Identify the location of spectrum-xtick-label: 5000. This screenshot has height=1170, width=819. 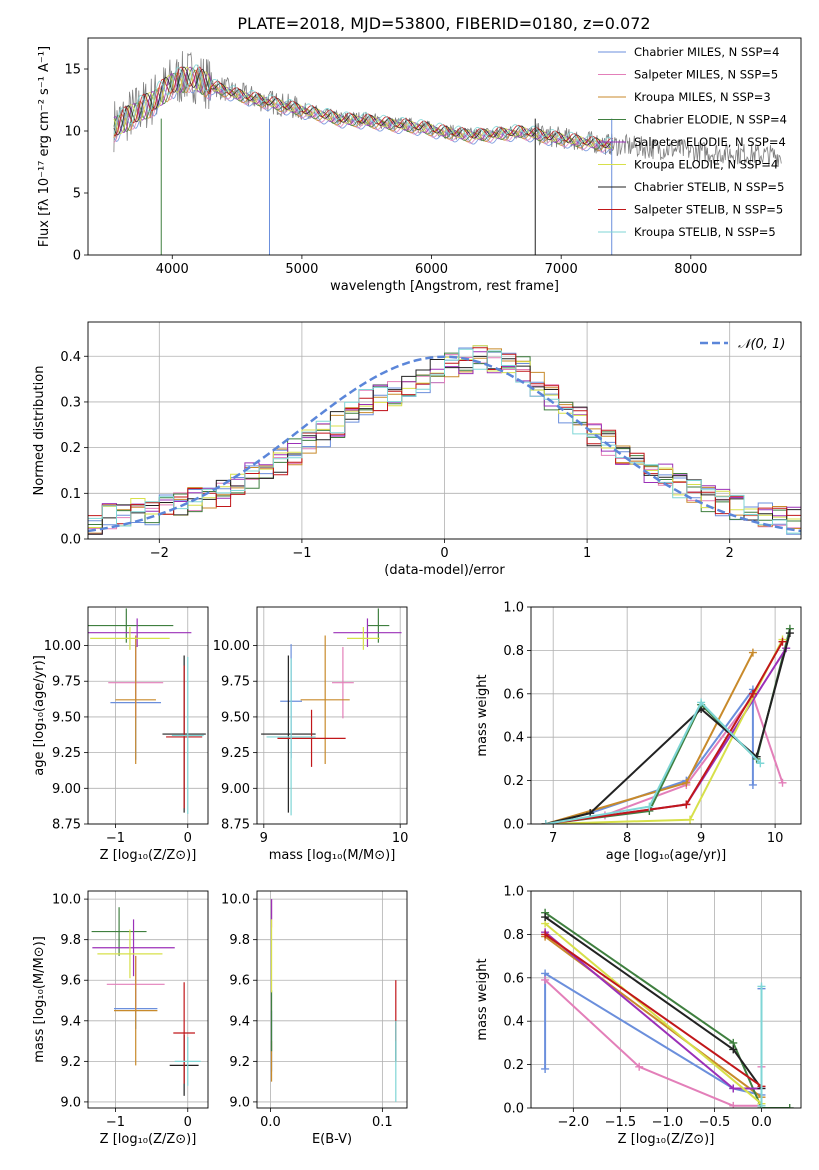
(301, 269).